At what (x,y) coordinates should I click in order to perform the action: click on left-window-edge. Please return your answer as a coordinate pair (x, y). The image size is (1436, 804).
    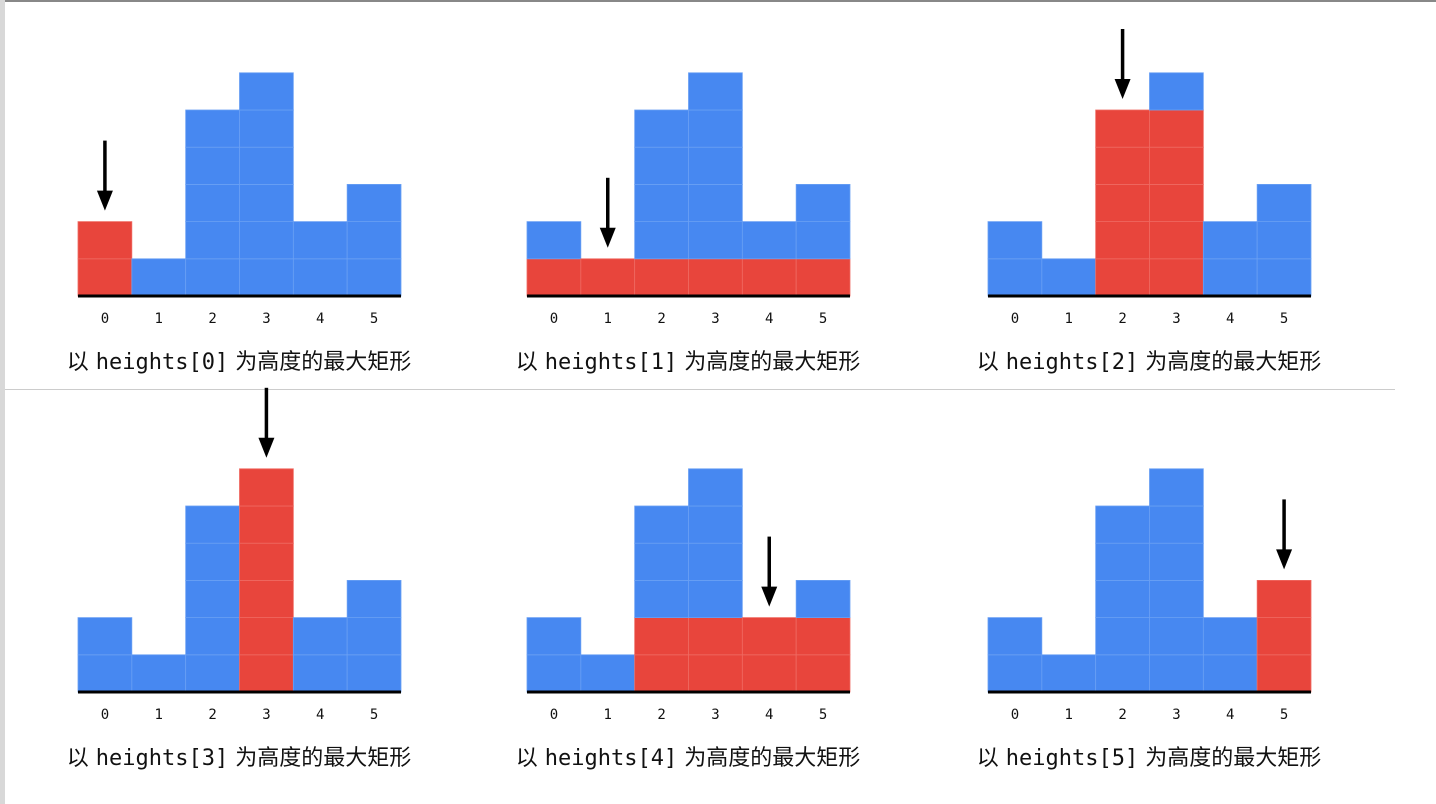
    Looking at the image, I should click on (2, 402).